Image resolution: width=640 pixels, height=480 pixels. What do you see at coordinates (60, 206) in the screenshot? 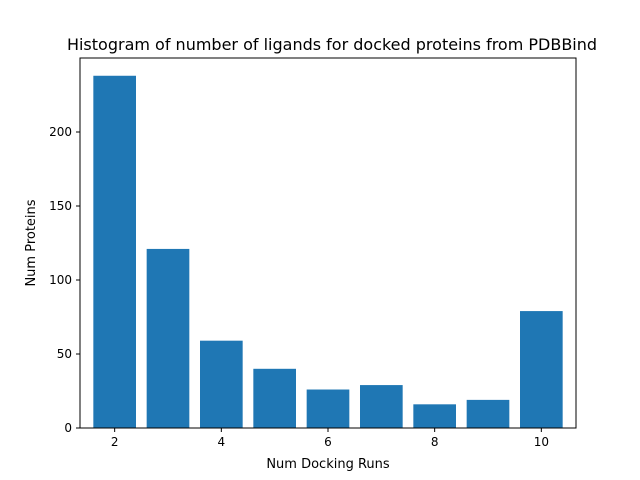
I see `y-tick-label: 150` at bounding box center [60, 206].